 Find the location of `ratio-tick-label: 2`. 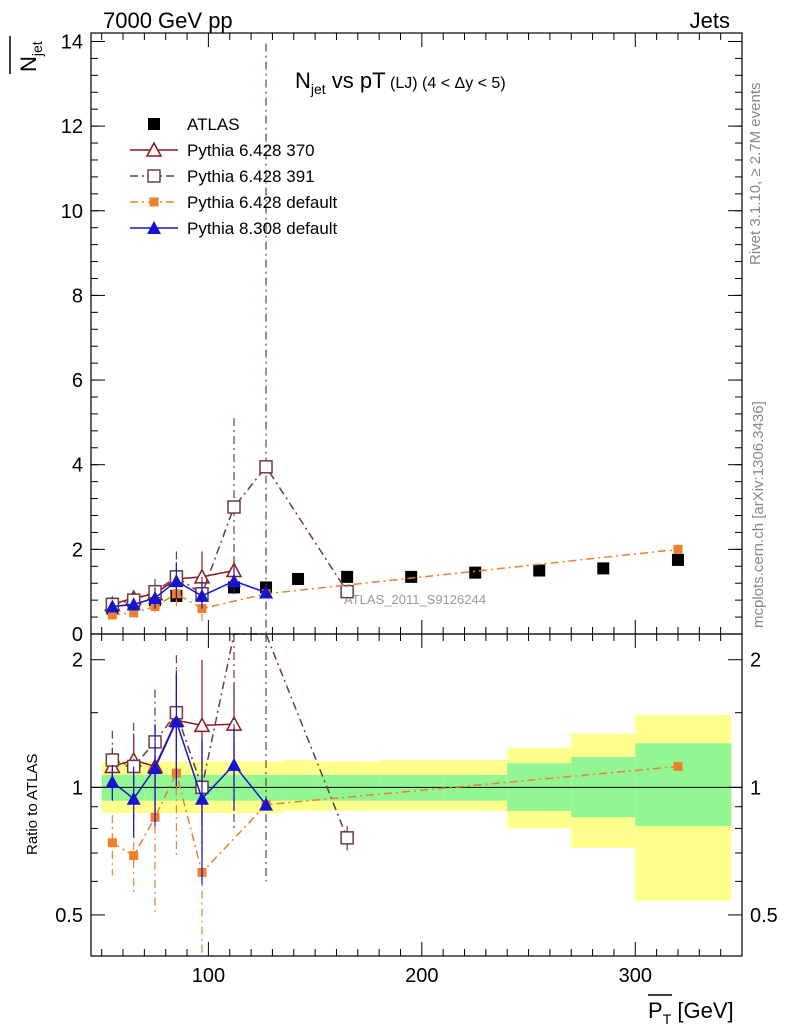

ratio-tick-label: 2 is located at coordinates (77, 661).